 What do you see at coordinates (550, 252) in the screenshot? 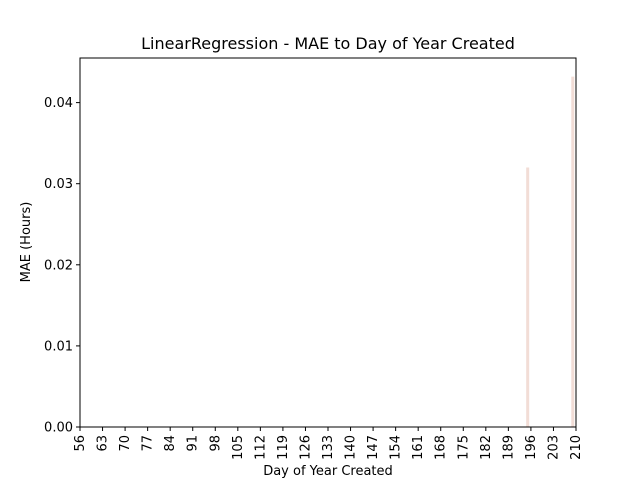
I see `bar-layer` at bounding box center [550, 252].